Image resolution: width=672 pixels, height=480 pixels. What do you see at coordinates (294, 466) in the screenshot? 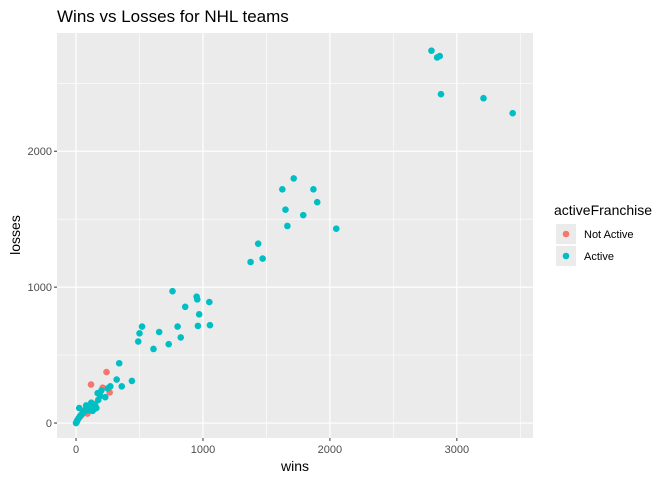
I see `x-axis-title: wins` at bounding box center [294, 466].